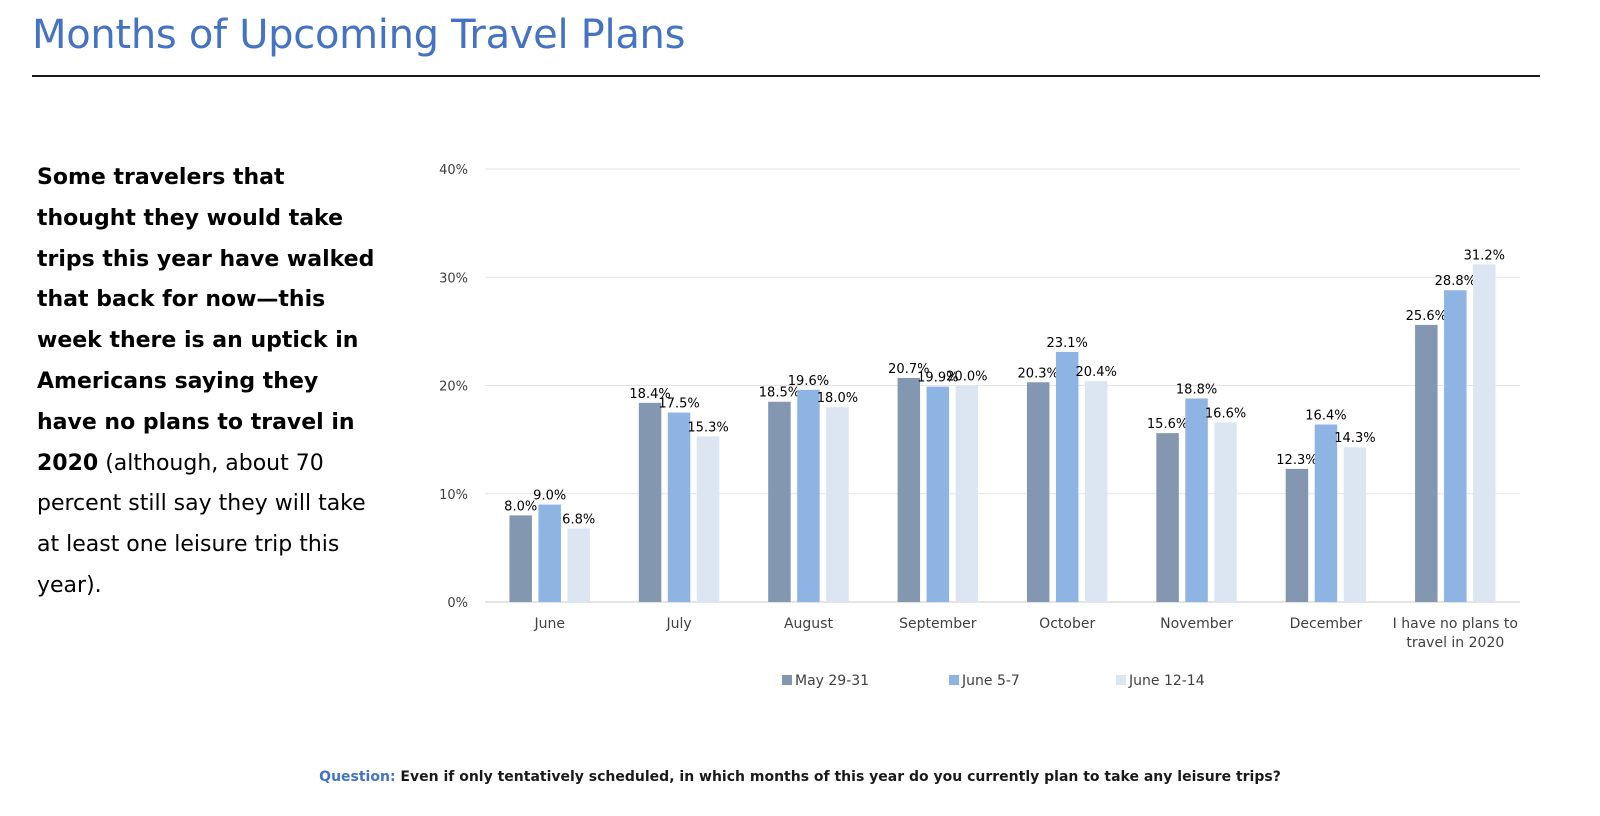 This screenshot has width=1600, height=816. Describe the element at coordinates (549, 624) in the screenshot. I see `x-tick-label: June` at that location.